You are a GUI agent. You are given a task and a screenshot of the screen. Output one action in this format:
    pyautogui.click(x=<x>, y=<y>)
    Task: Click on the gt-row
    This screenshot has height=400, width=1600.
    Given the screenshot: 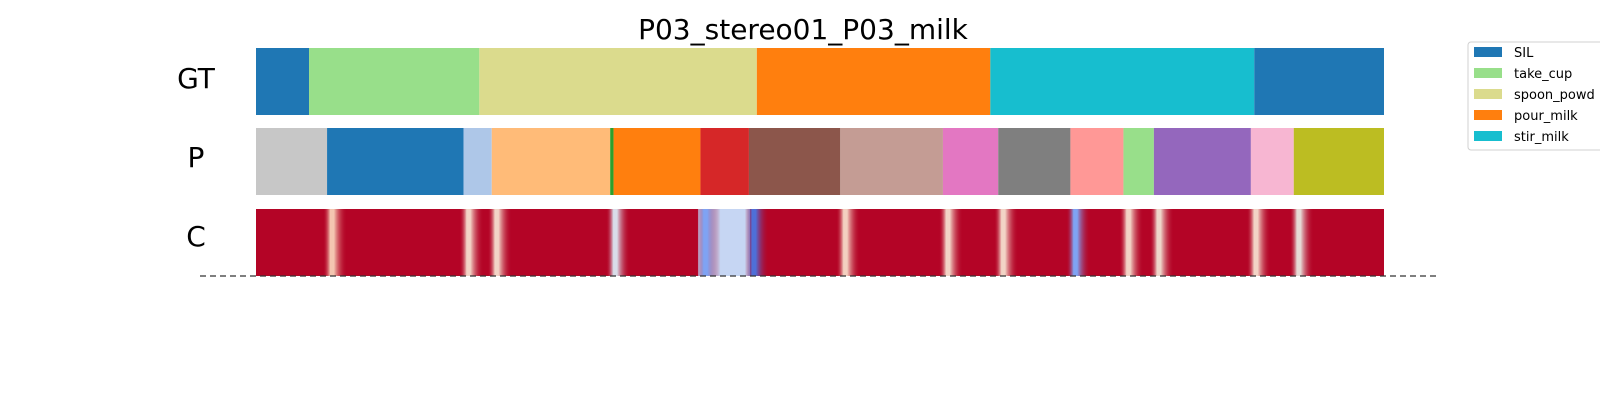 What is the action you would take?
    pyautogui.click(x=820, y=81)
    